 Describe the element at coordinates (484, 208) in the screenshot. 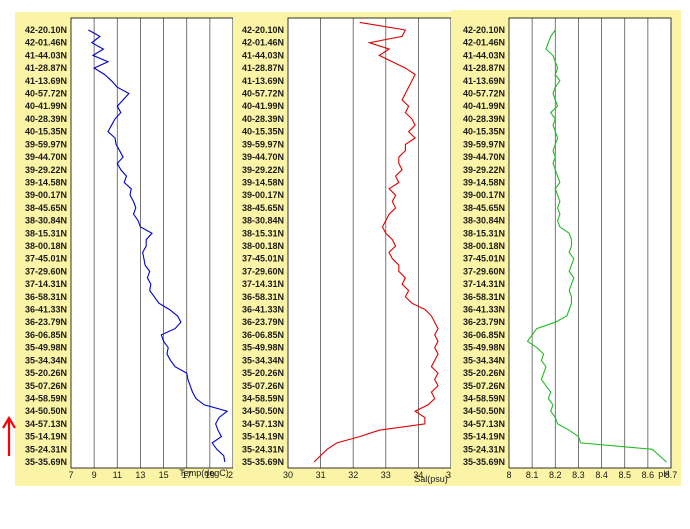

I see `y-tick-label: 38-45.65N` at that location.